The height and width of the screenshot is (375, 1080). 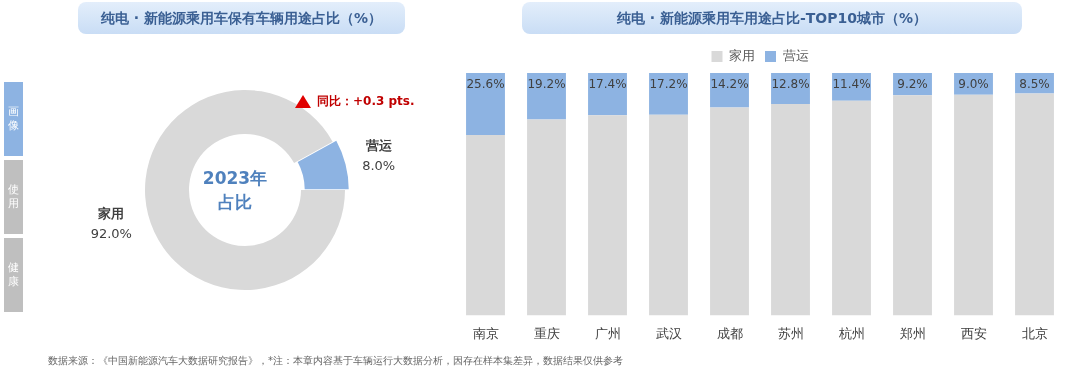 What do you see at coordinates (379, 165) in the screenshot?
I see `data-label: 8.0%` at bounding box center [379, 165].